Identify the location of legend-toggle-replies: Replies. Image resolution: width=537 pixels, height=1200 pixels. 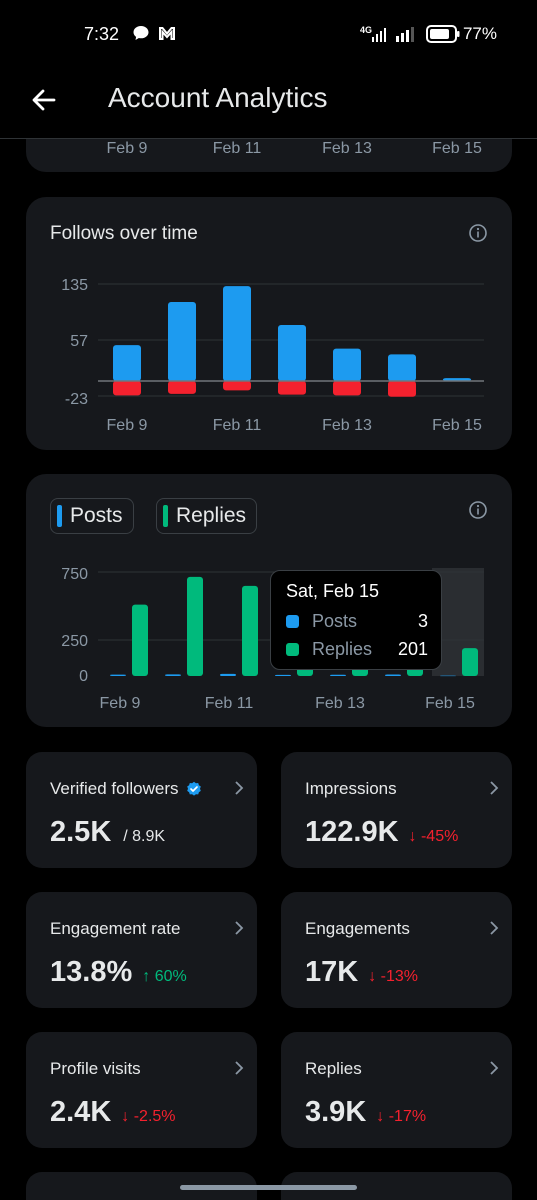
(207, 516).